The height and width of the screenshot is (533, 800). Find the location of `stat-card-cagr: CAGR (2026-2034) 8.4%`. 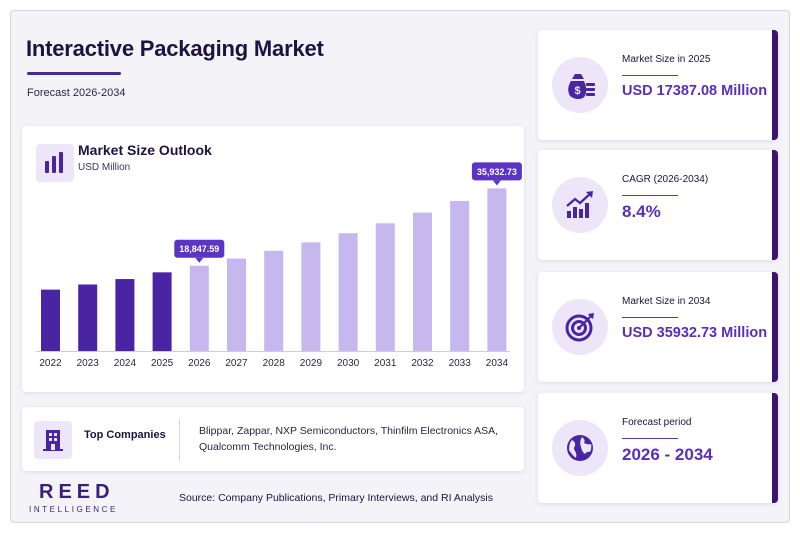

stat-card-cagr: CAGR (2026-2034) 8.4% is located at coordinates (658, 205).